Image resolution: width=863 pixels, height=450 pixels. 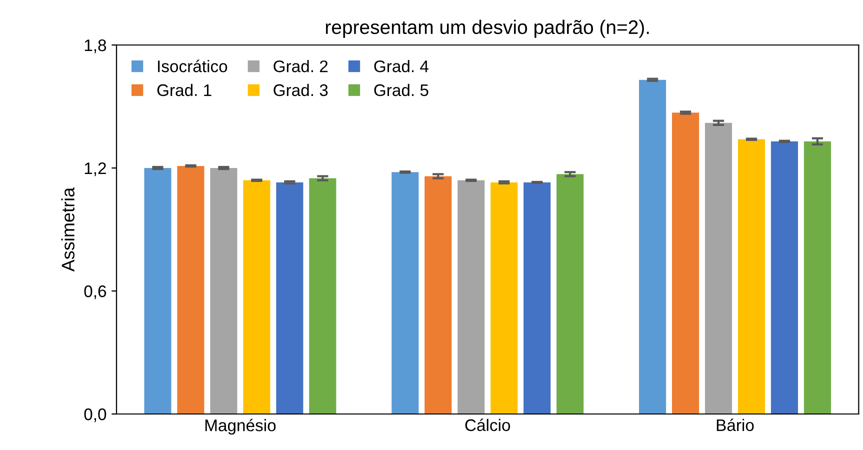 What do you see at coordinates (193, 66) in the screenshot?
I see `legend-label: Isocrático` at bounding box center [193, 66].